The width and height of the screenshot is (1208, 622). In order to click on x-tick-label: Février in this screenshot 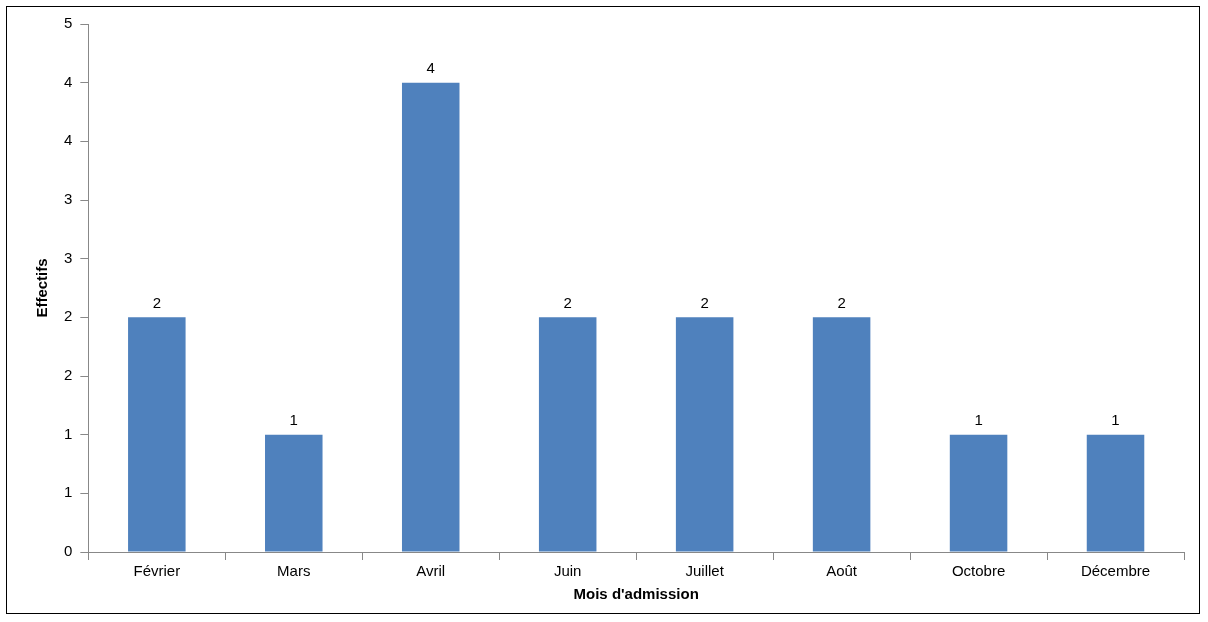, I will do `click(157, 571)`.